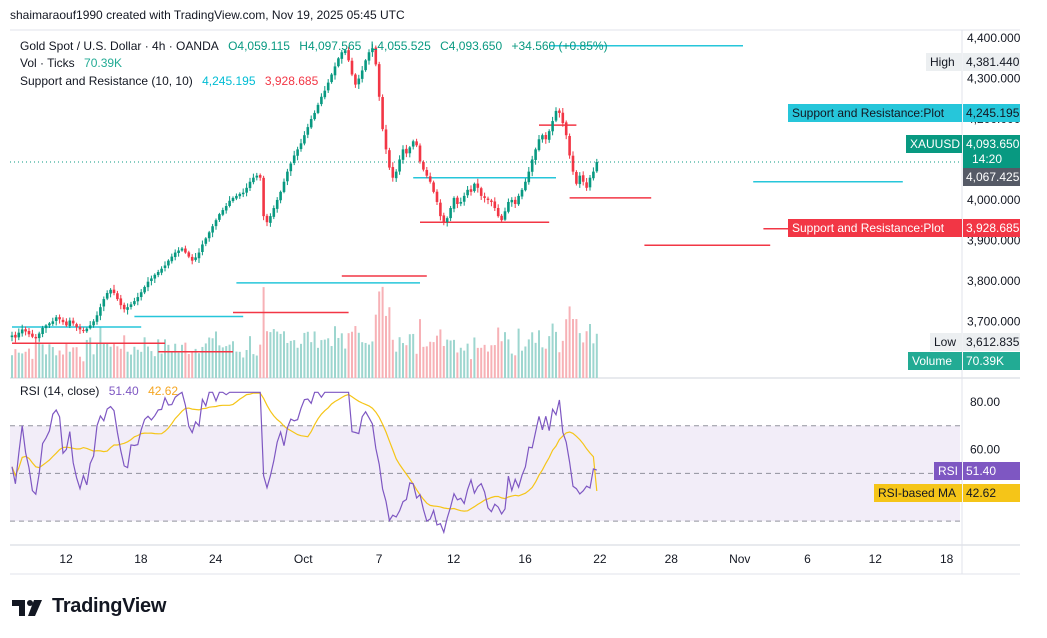  What do you see at coordinates (985, 361) in the screenshot?
I see `volume-marker-value: 70.39K` at bounding box center [985, 361].